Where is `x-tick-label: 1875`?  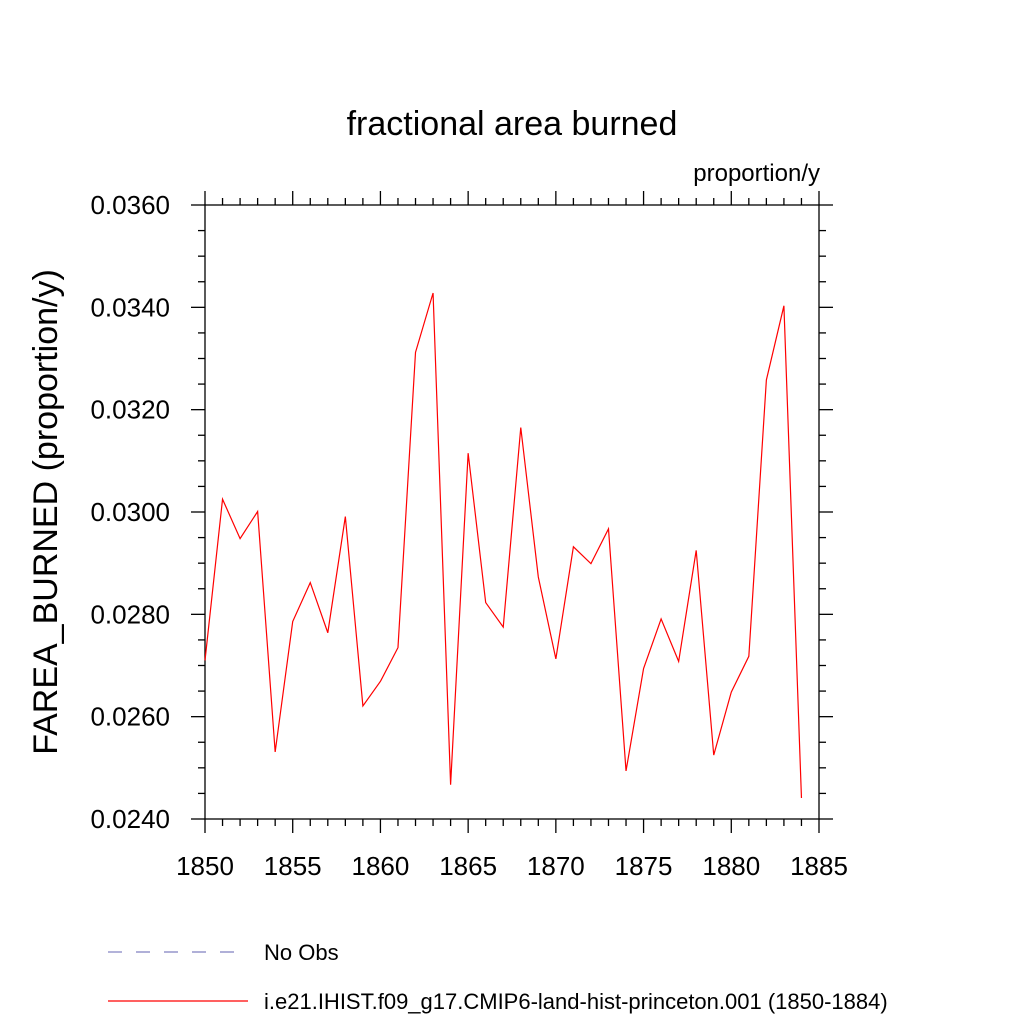 x-tick-label: 1875 is located at coordinates (644, 866).